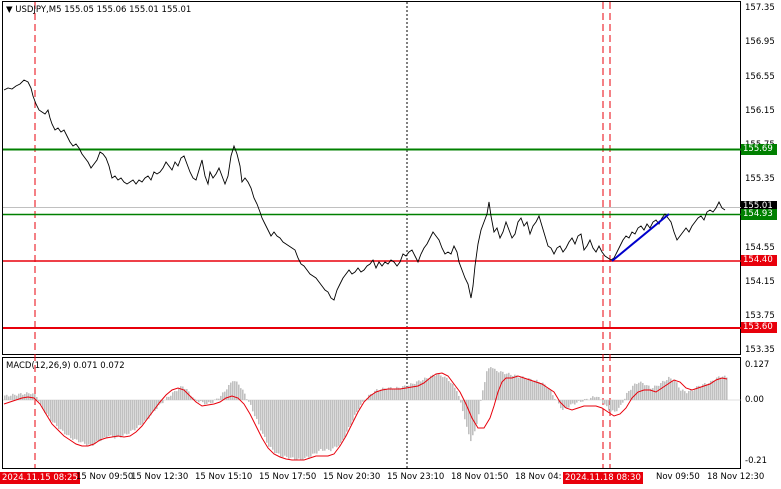  What do you see at coordinates (128, 10) in the screenshot?
I see `ohlc-values: 155.05 155.06 155.01 155.01` at bounding box center [128, 10].